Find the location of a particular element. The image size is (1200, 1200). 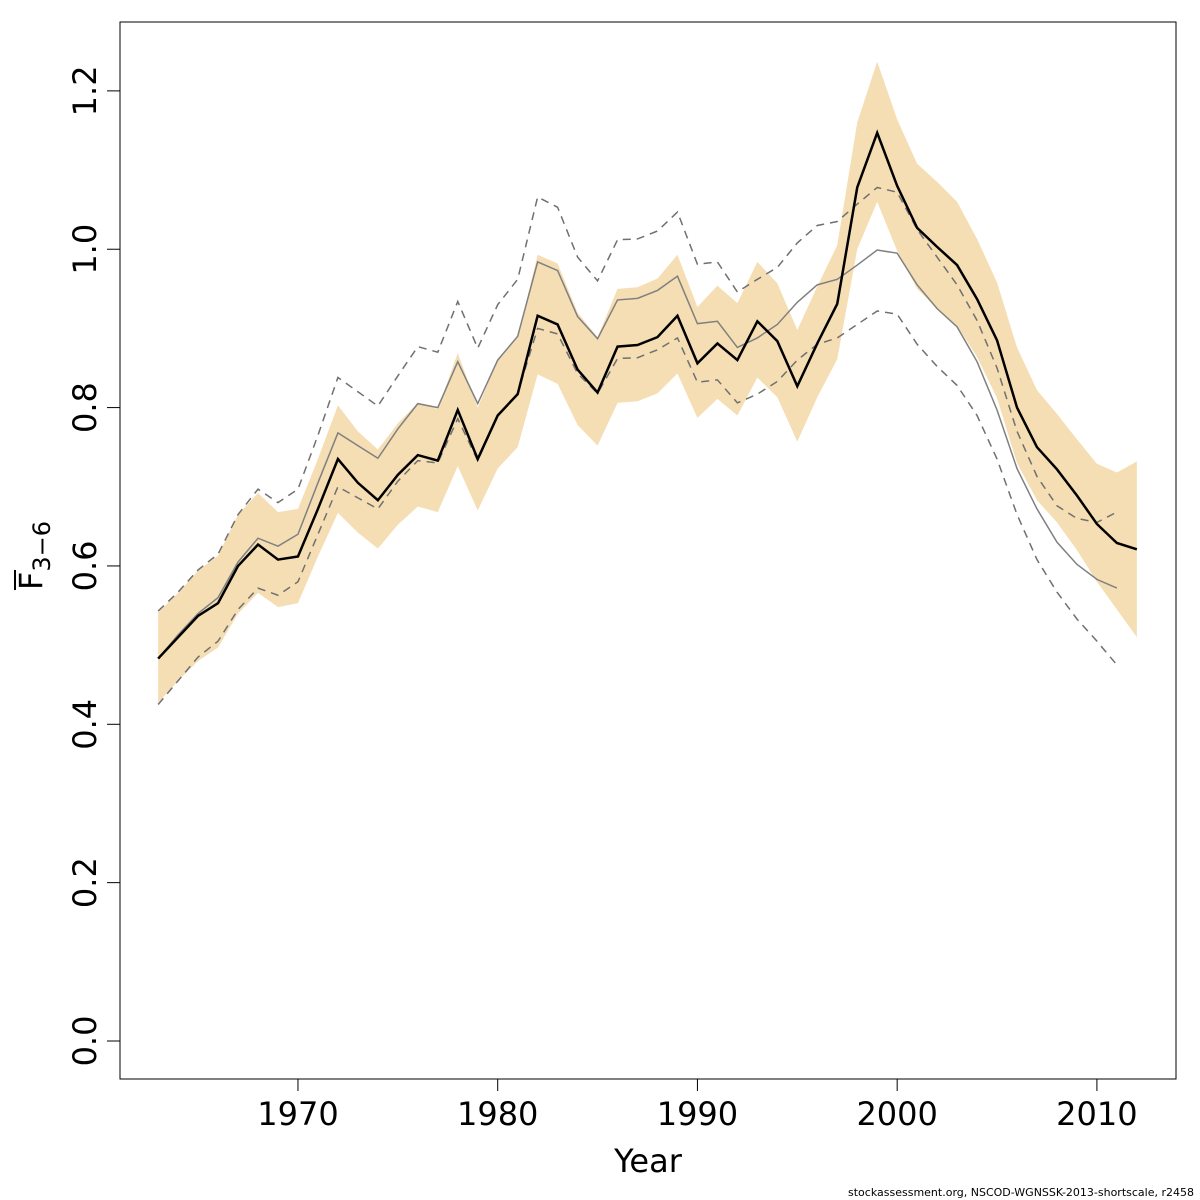

x-tick-label: 1980 is located at coordinates (497, 1114).